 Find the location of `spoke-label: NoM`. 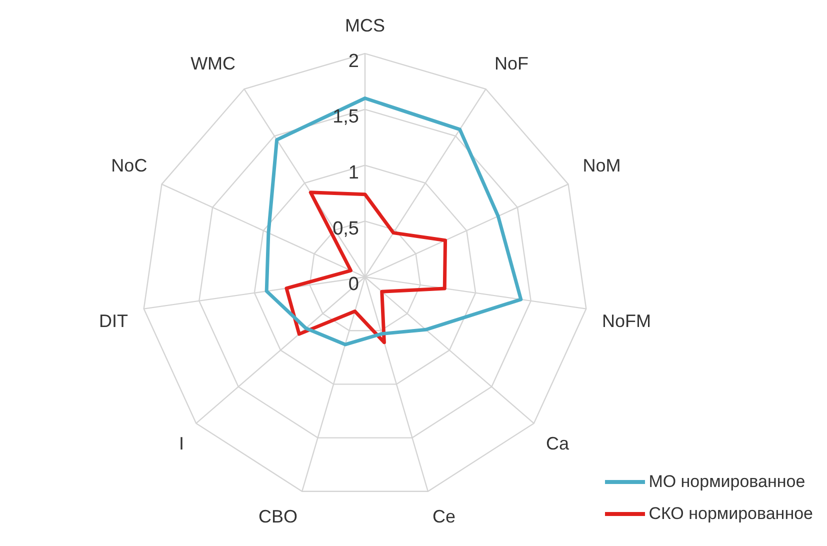

spoke-label: NoM is located at coordinates (601, 166).